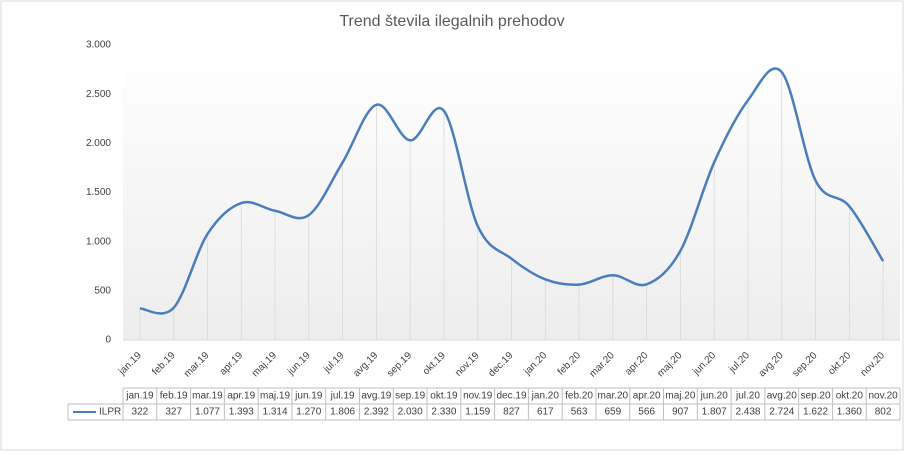 This screenshot has height=455, width=907. Describe the element at coordinates (478, 396) in the screenshot. I see `table-header: nov.19` at that location.